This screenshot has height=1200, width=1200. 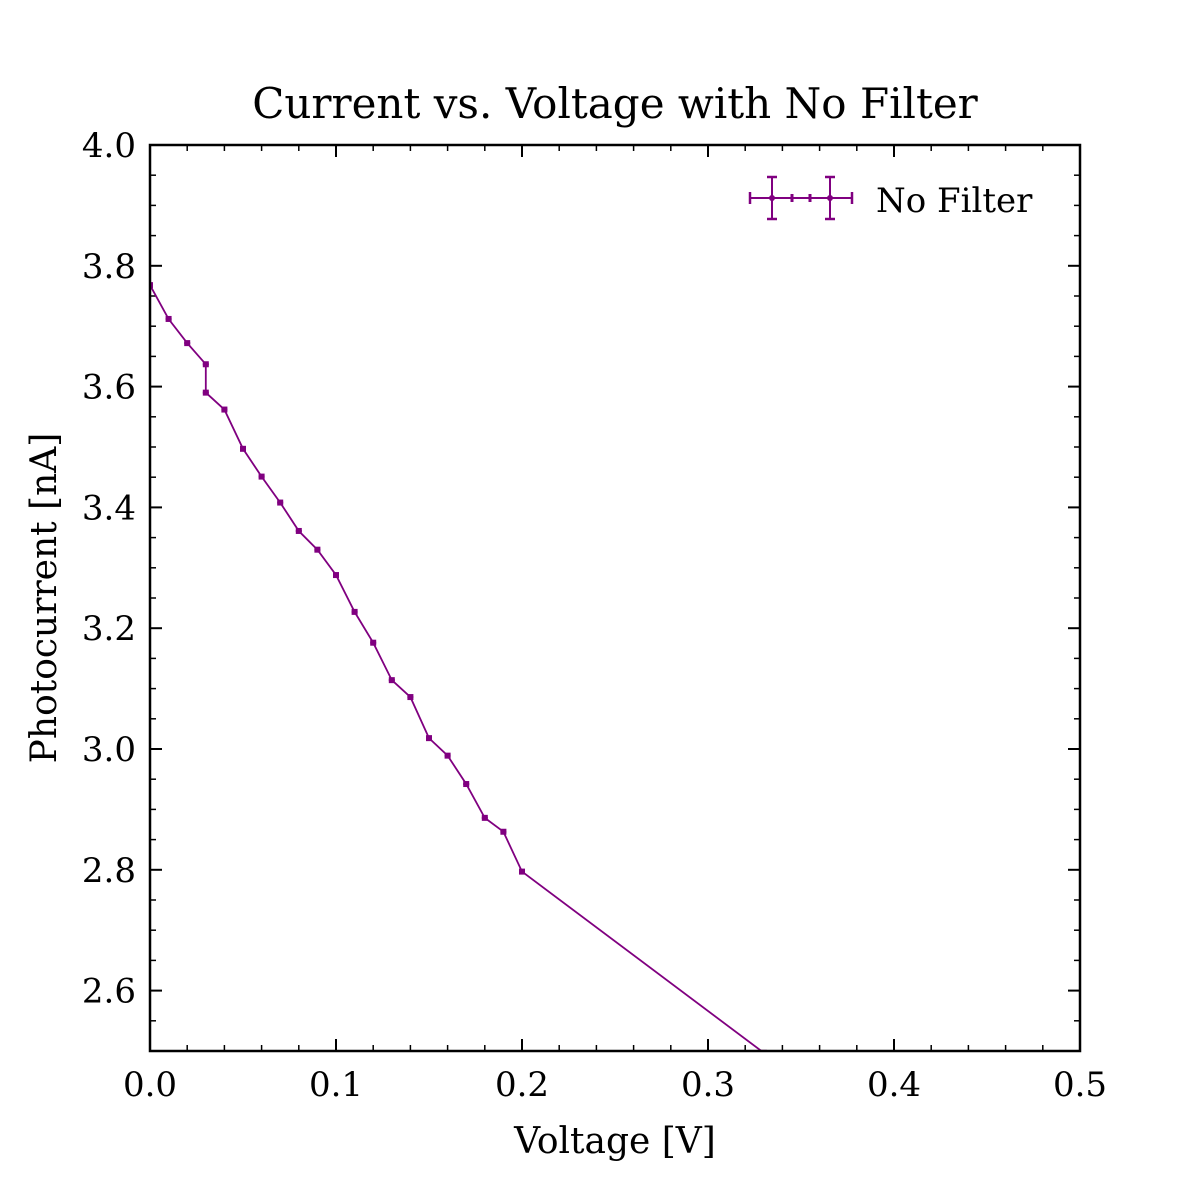 What do you see at coordinates (109, 146) in the screenshot?
I see `y-tick-label: 4.0` at bounding box center [109, 146].